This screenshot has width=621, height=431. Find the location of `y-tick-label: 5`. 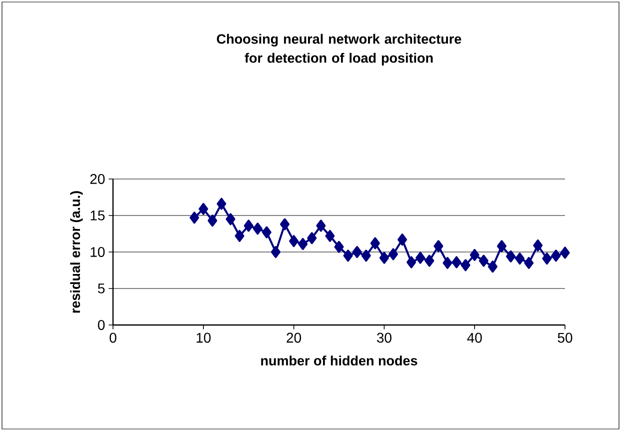

y-tick-label: 5 is located at coordinates (101, 289).